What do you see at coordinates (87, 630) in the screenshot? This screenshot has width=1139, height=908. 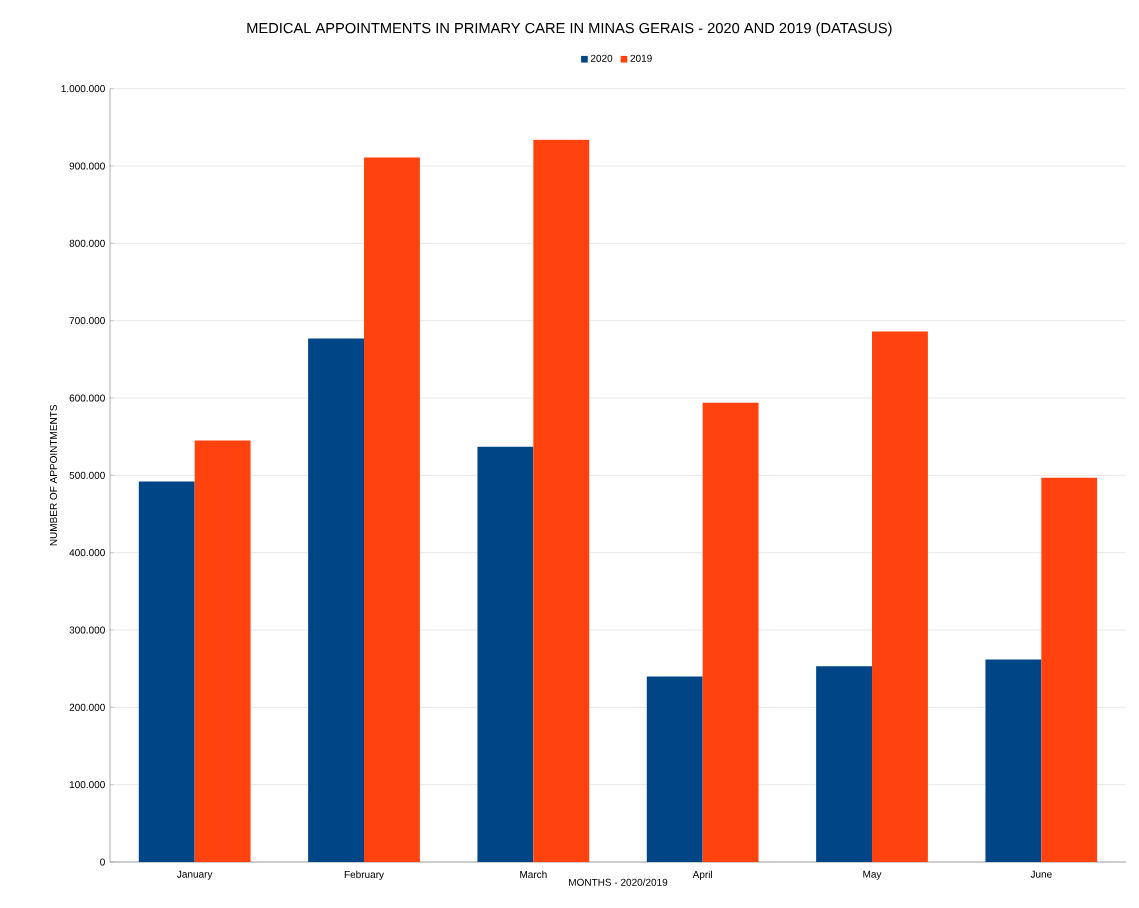 I see `y-tick-label: 300.000` at bounding box center [87, 630].